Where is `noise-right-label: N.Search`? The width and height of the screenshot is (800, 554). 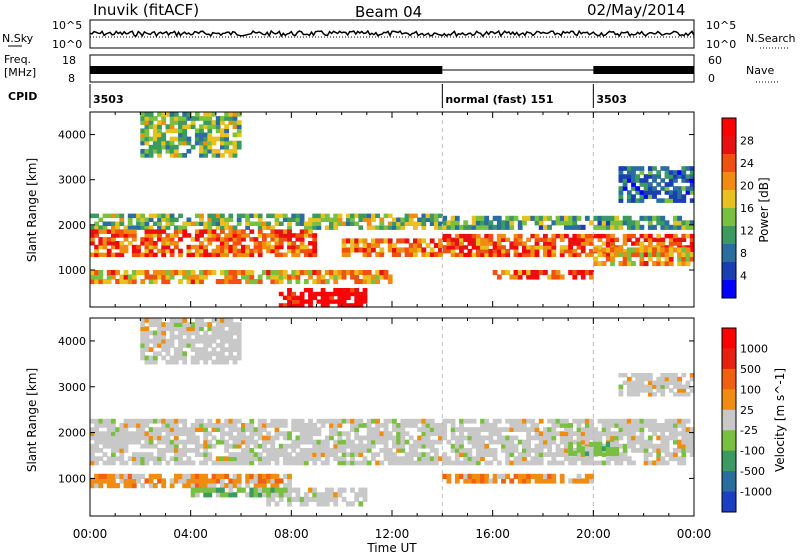 noise-right-label: N.Search is located at coordinates (771, 38).